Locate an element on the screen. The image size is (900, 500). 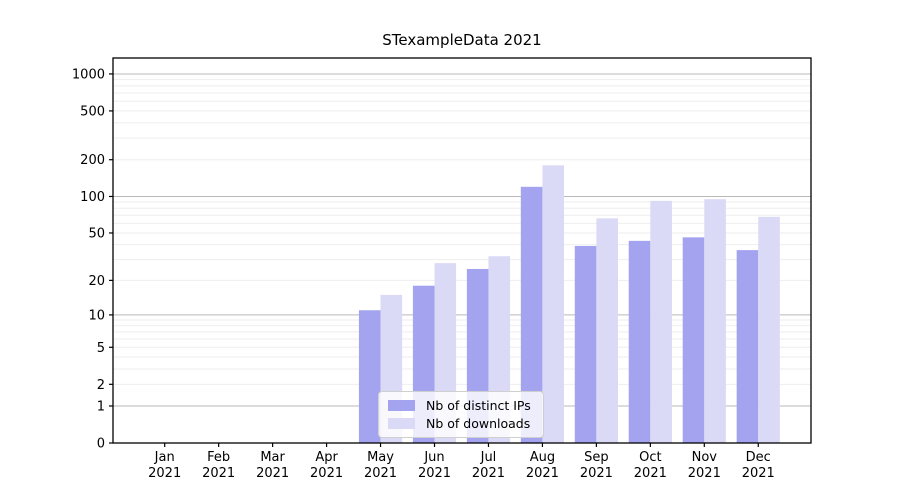
legend-swatch-distinct-ips is located at coordinates (401, 405).